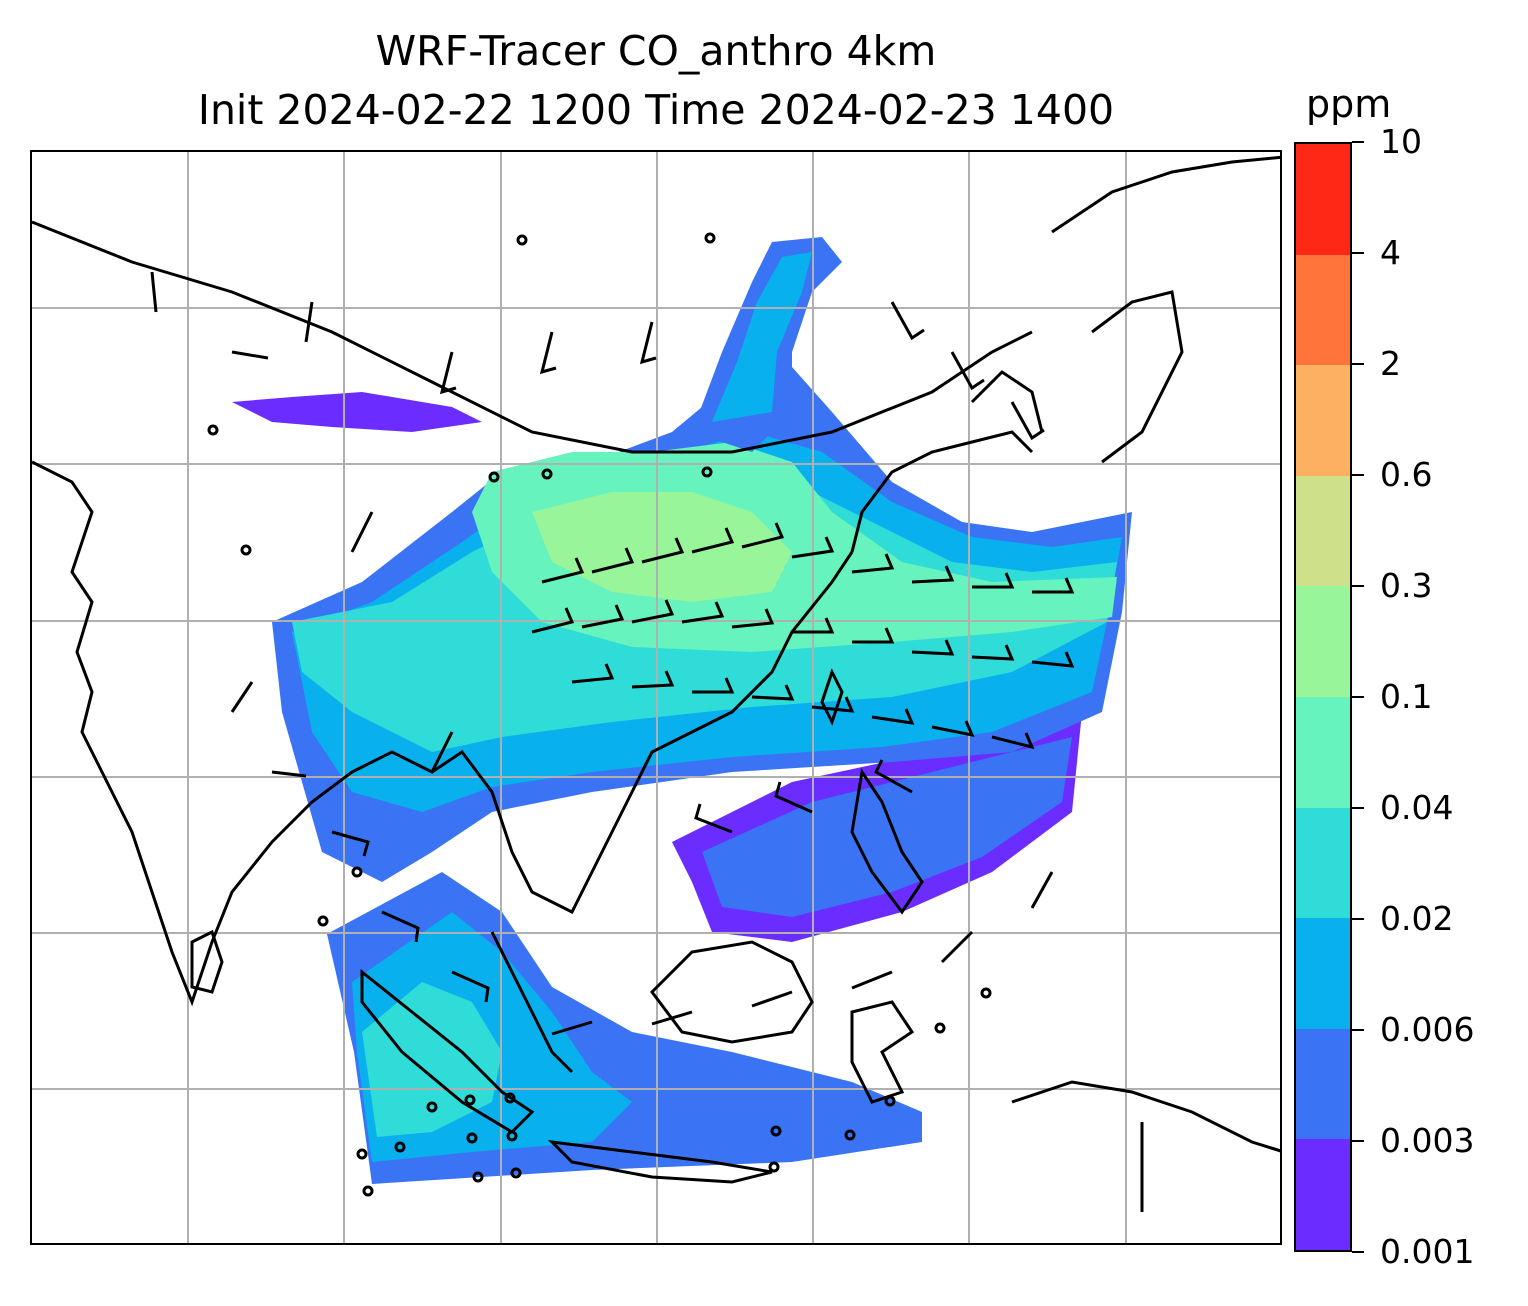  I want to click on tracer-band-main-lightgreen, so click(662, 547).